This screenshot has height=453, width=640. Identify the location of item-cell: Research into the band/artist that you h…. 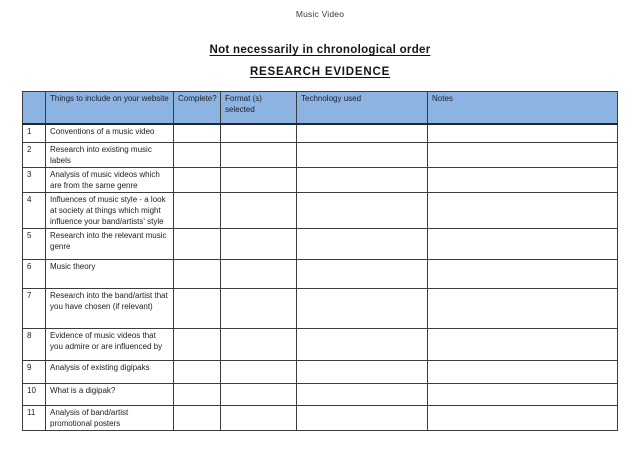
(109, 308).